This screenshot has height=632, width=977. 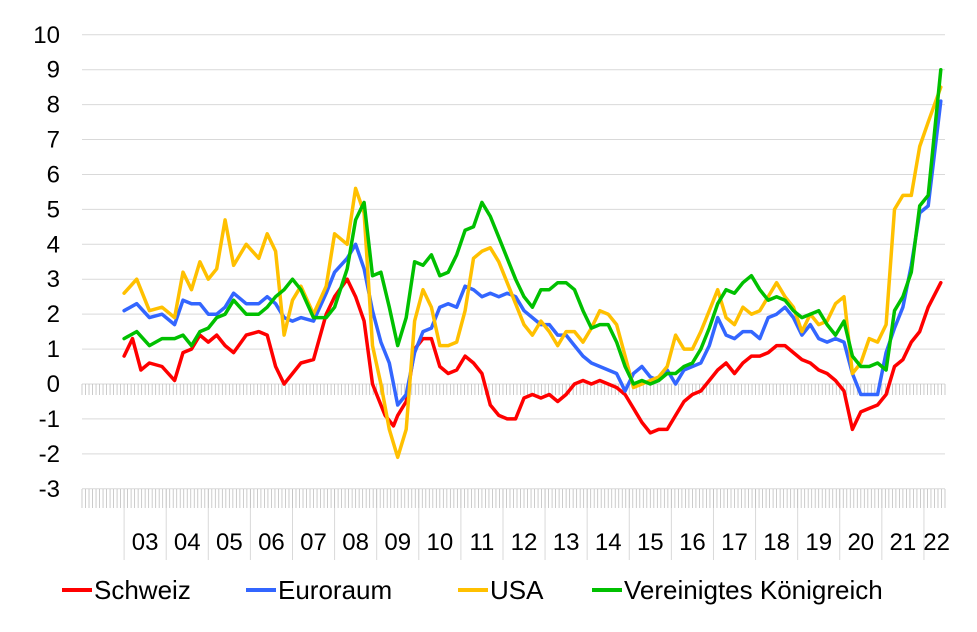 What do you see at coordinates (53, 70) in the screenshot?
I see `y-tick-label: 9` at bounding box center [53, 70].